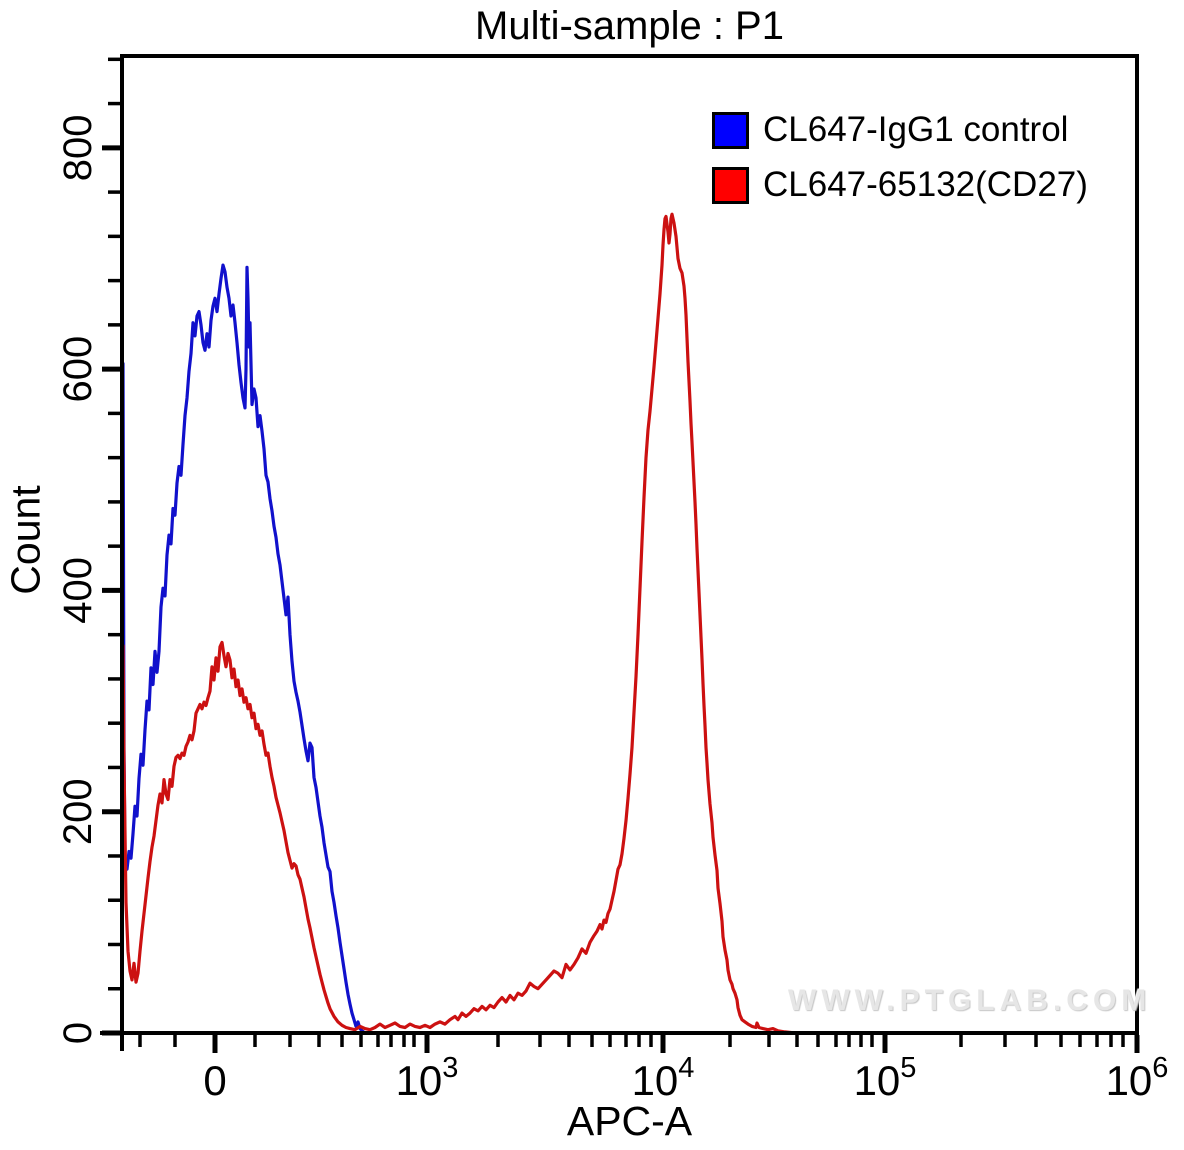 The width and height of the screenshot is (1184, 1150). Describe the element at coordinates (427, 1078) in the screenshot. I see `svg-text: 10³` at that location.